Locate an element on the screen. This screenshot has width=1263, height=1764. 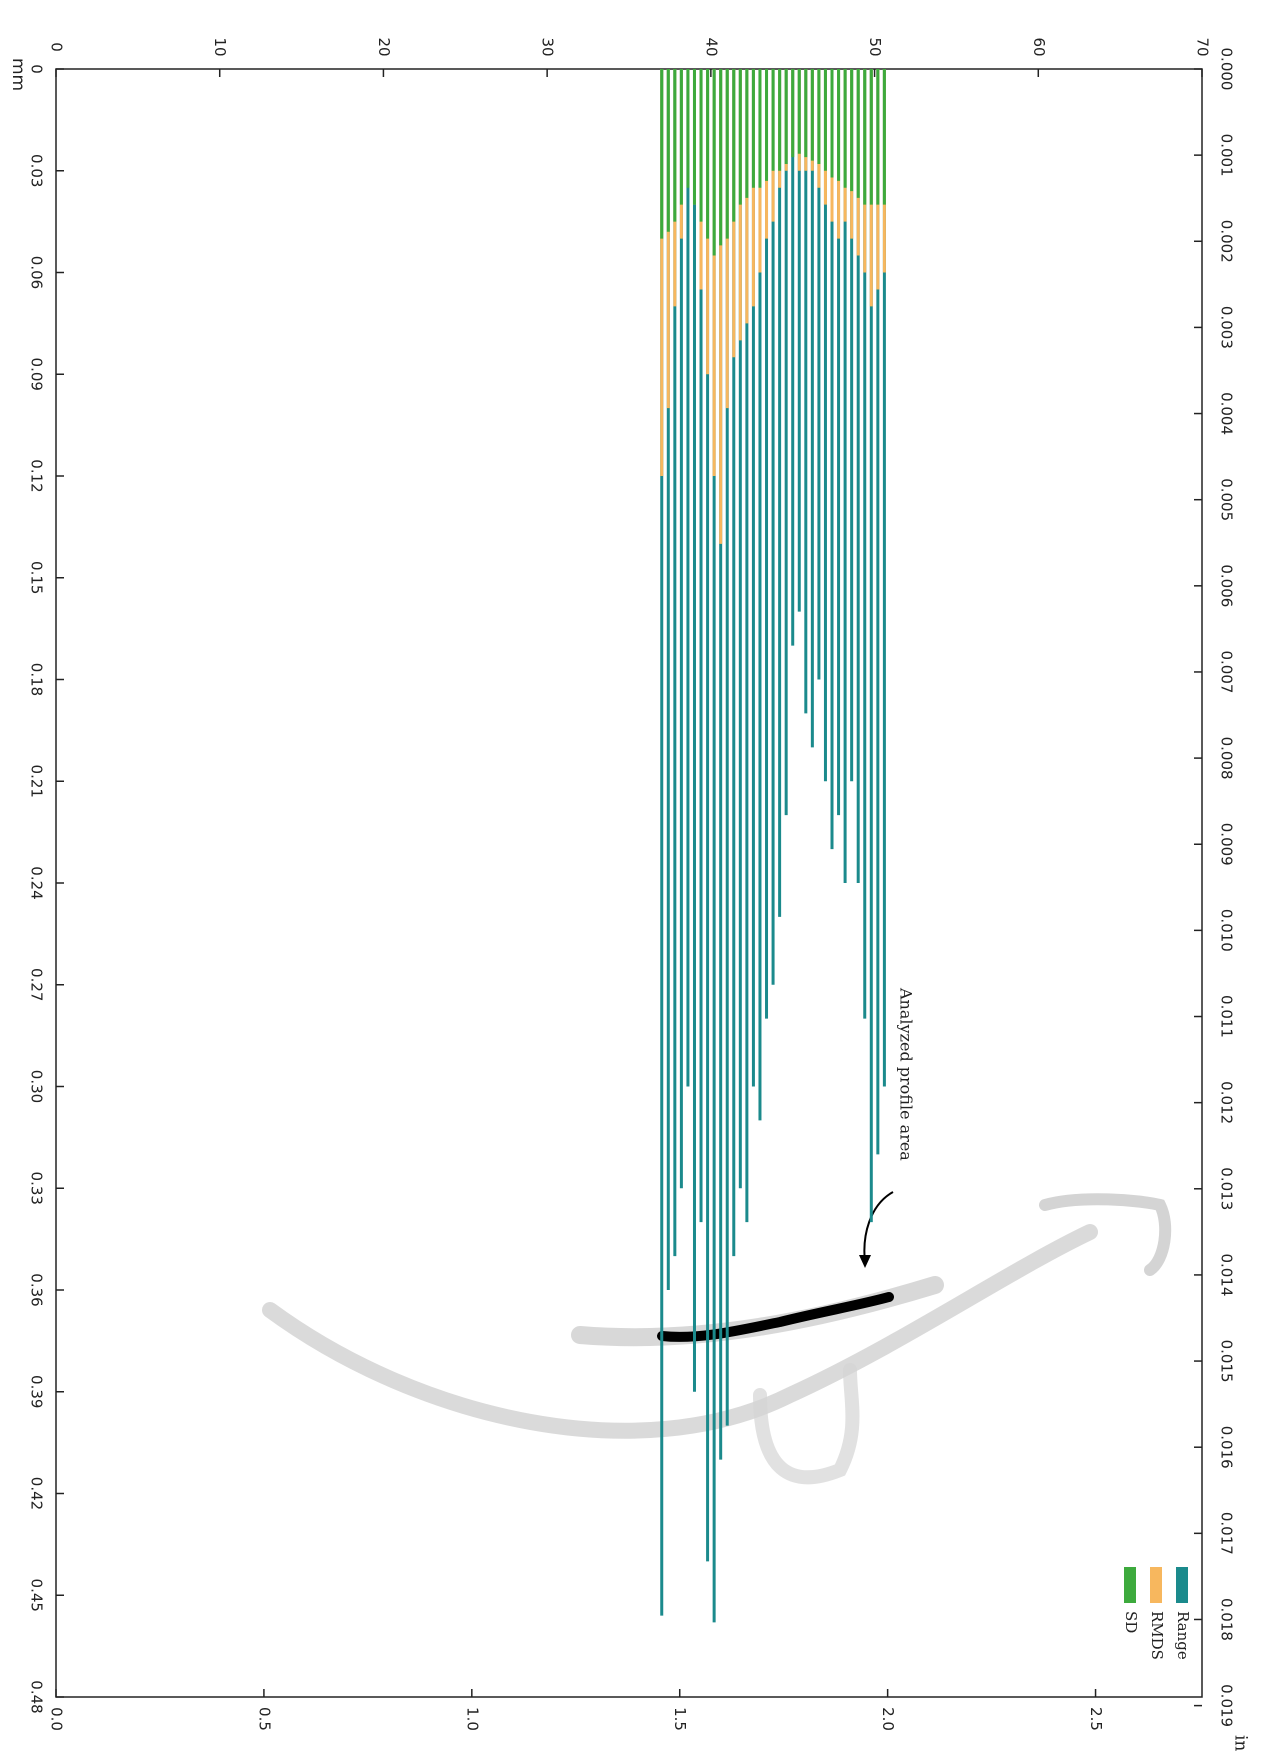
y2-tick-label: 0.012 is located at coordinates (1227, 1102).